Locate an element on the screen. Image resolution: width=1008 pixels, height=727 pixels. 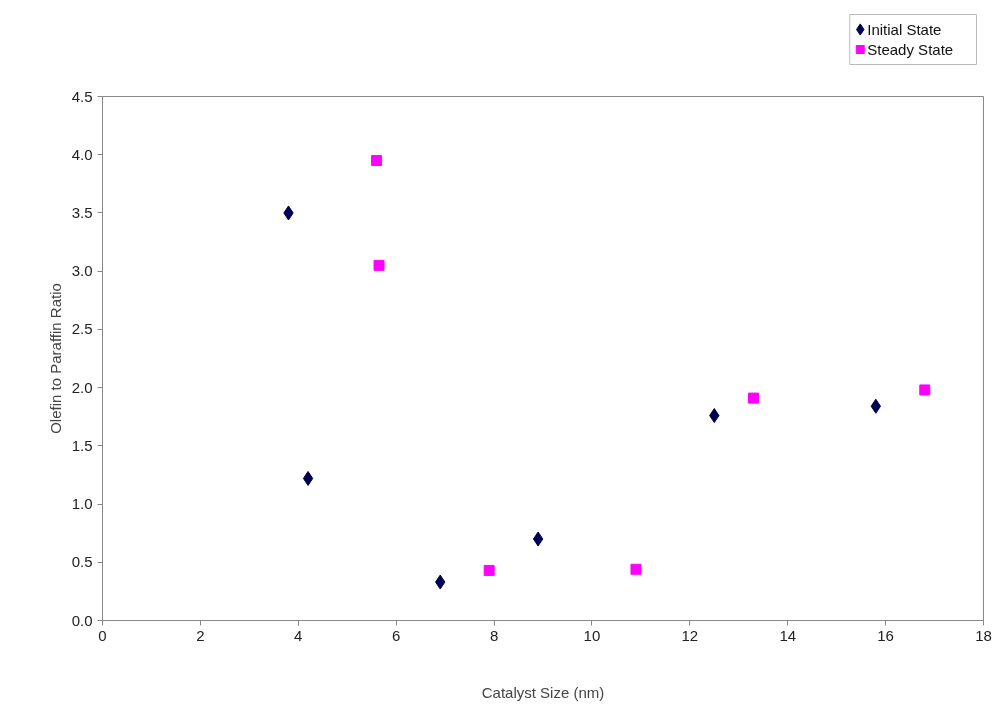
x-tick-label: 6 is located at coordinates (396, 635).